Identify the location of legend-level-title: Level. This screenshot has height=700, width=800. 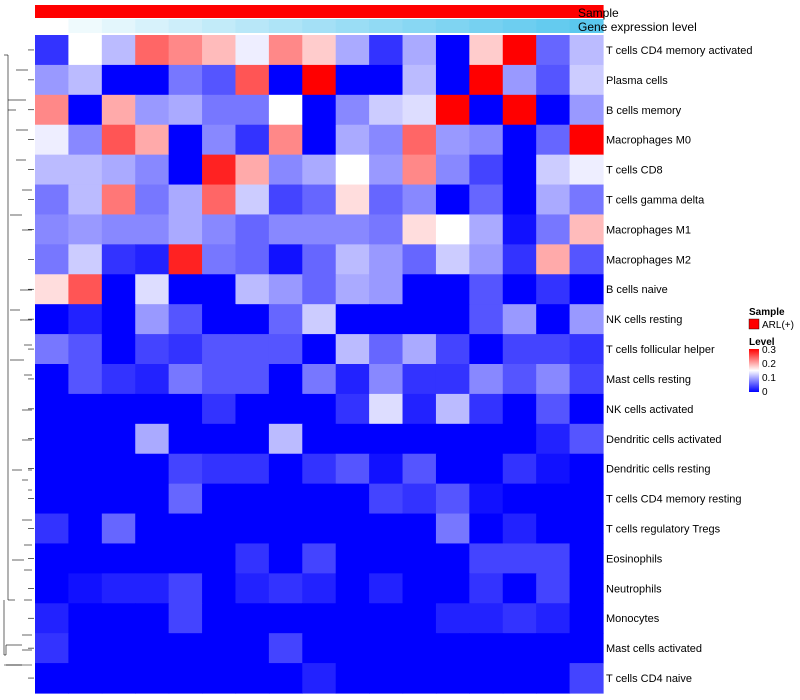
(762, 342).